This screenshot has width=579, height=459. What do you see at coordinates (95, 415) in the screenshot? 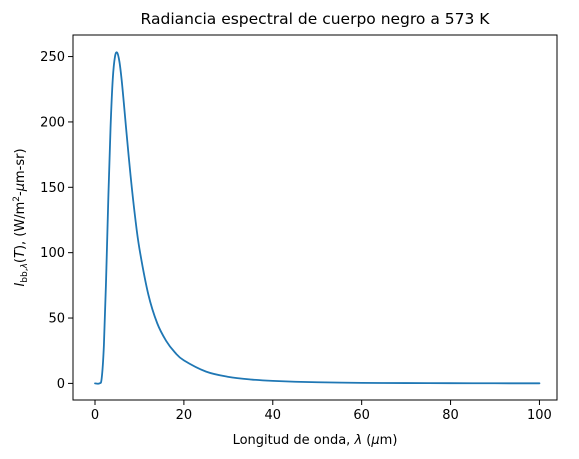
I see `x-tick-label: 0` at bounding box center [95, 415].